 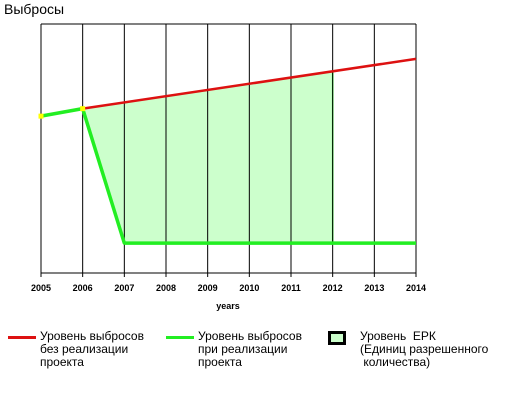 What do you see at coordinates (416, 288) in the screenshot?
I see `x-tick-label-2014: 2014` at bounding box center [416, 288].